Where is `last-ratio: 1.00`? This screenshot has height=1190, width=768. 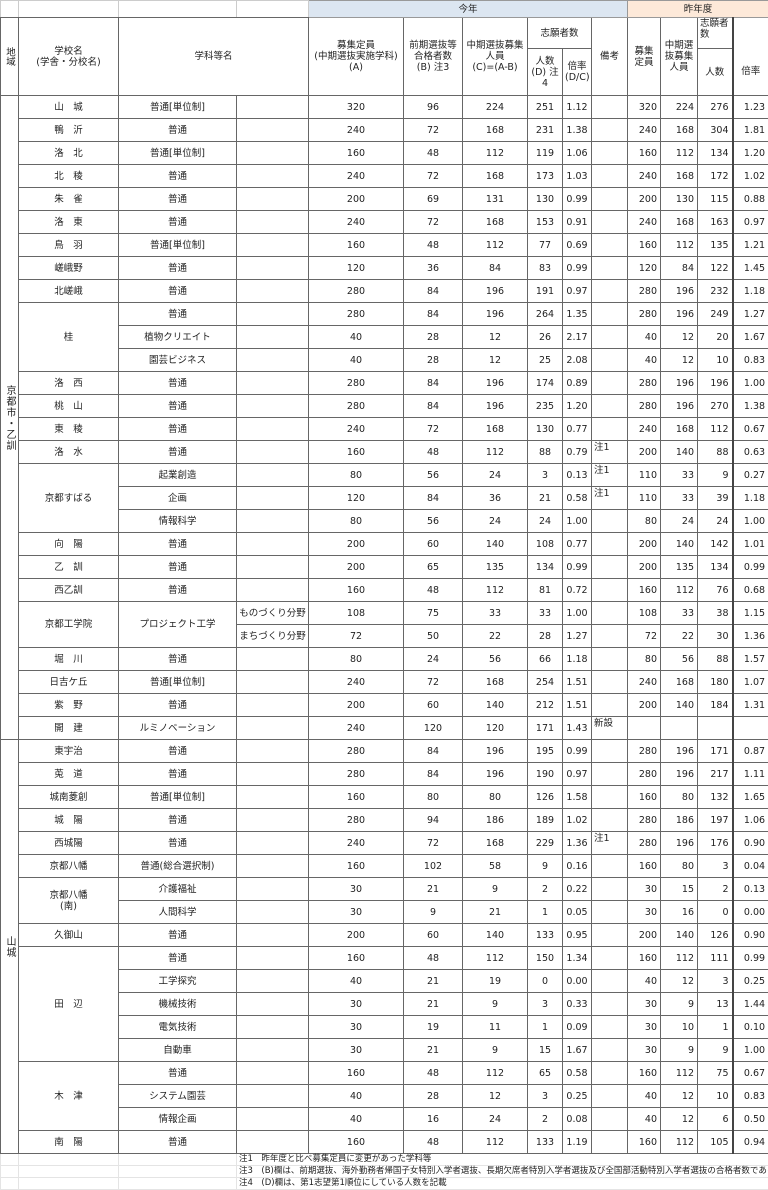
last-ratio: 1.00 is located at coordinates (750, 1050).